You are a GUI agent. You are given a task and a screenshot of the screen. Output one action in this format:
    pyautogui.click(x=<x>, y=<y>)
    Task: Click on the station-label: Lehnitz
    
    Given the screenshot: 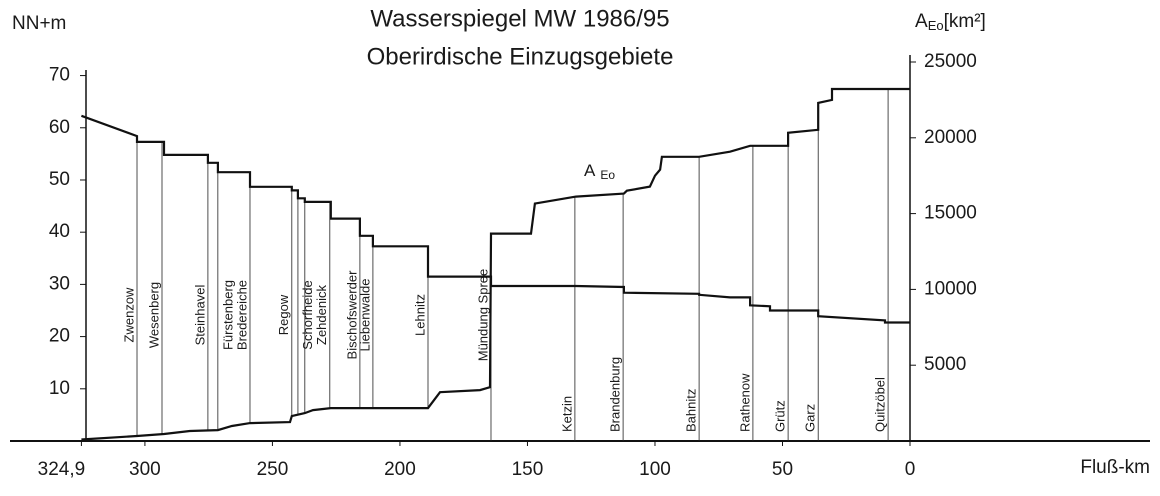 What is the action you would take?
    pyautogui.click(x=419, y=315)
    